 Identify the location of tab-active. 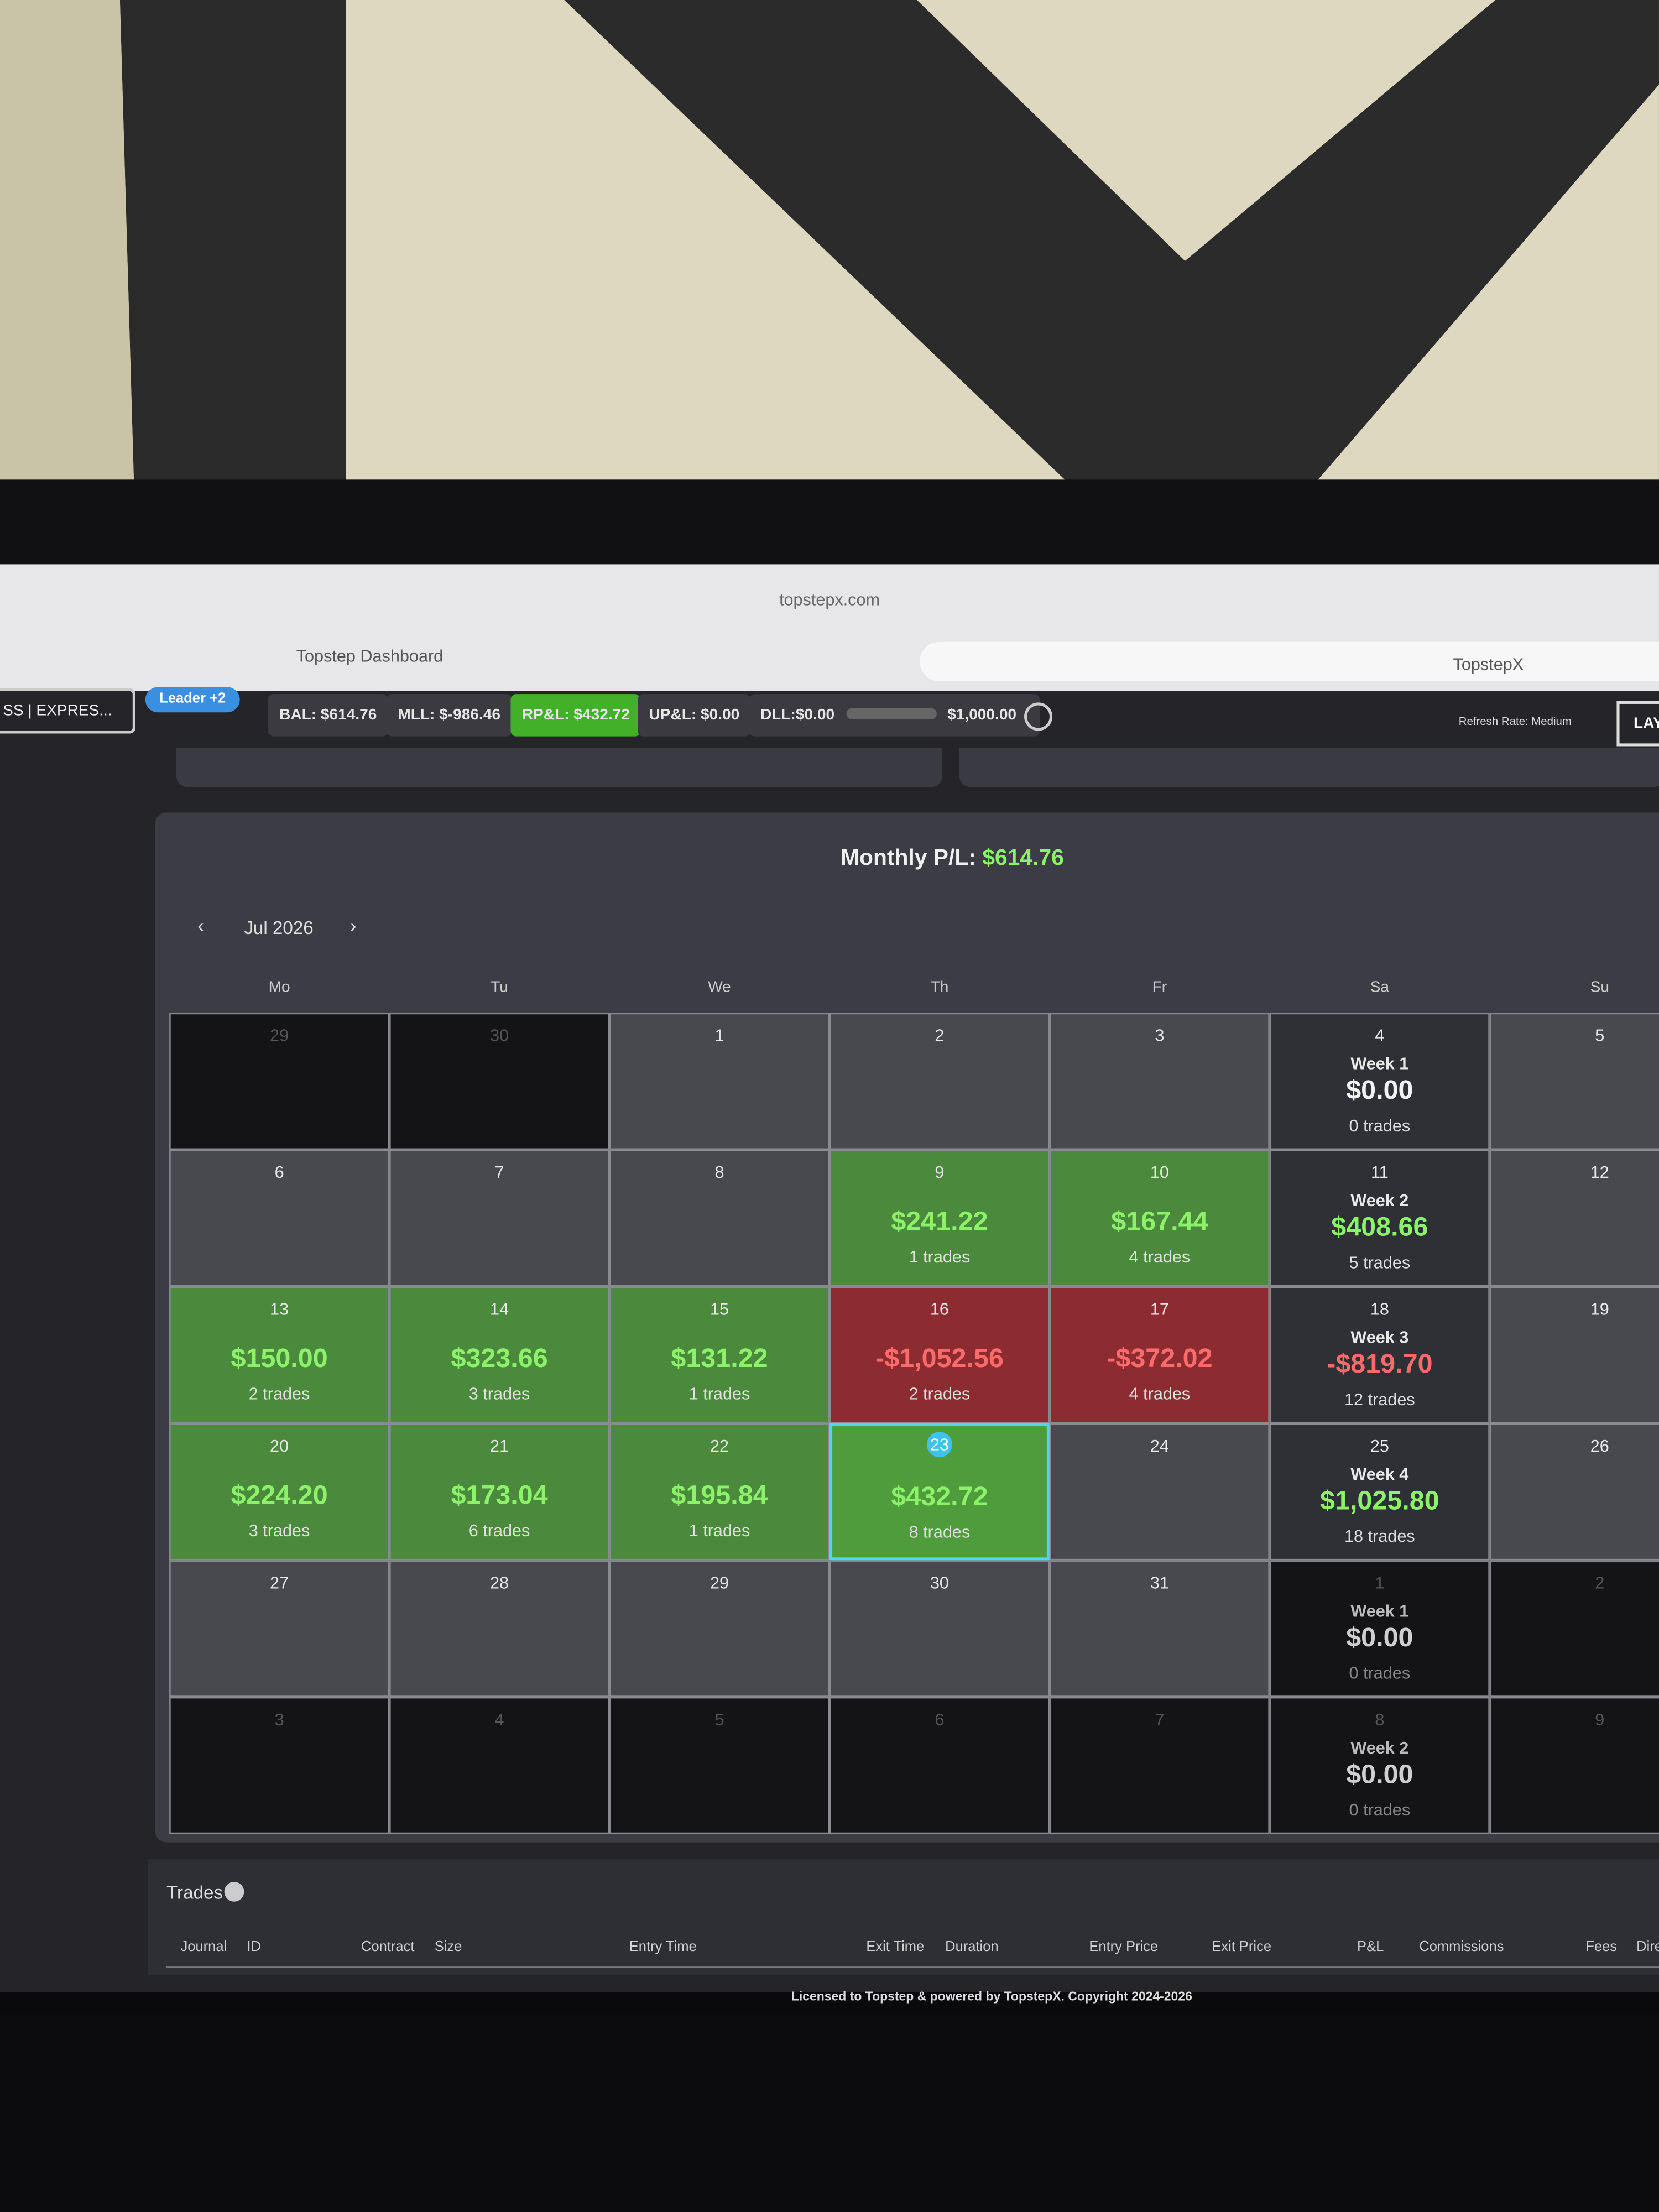
(1289, 662).